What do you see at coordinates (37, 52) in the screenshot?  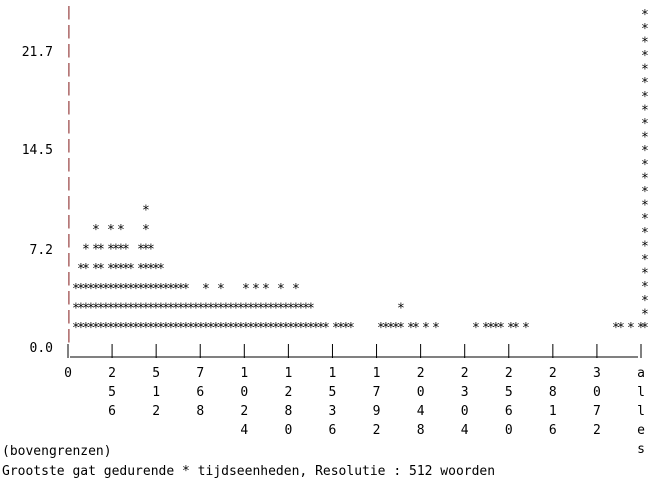 I see `y-tick-label: 21.7` at bounding box center [37, 52].